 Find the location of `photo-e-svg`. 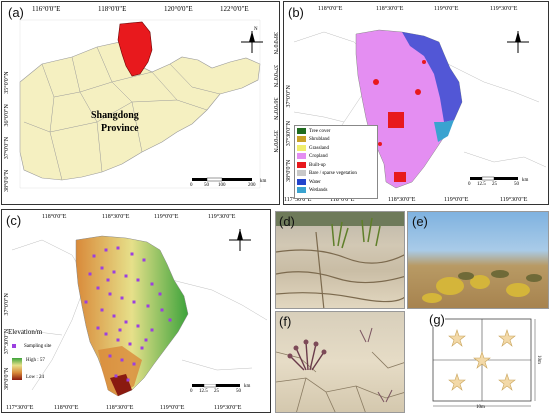

photo-e-svg is located at coordinates (482, 286).